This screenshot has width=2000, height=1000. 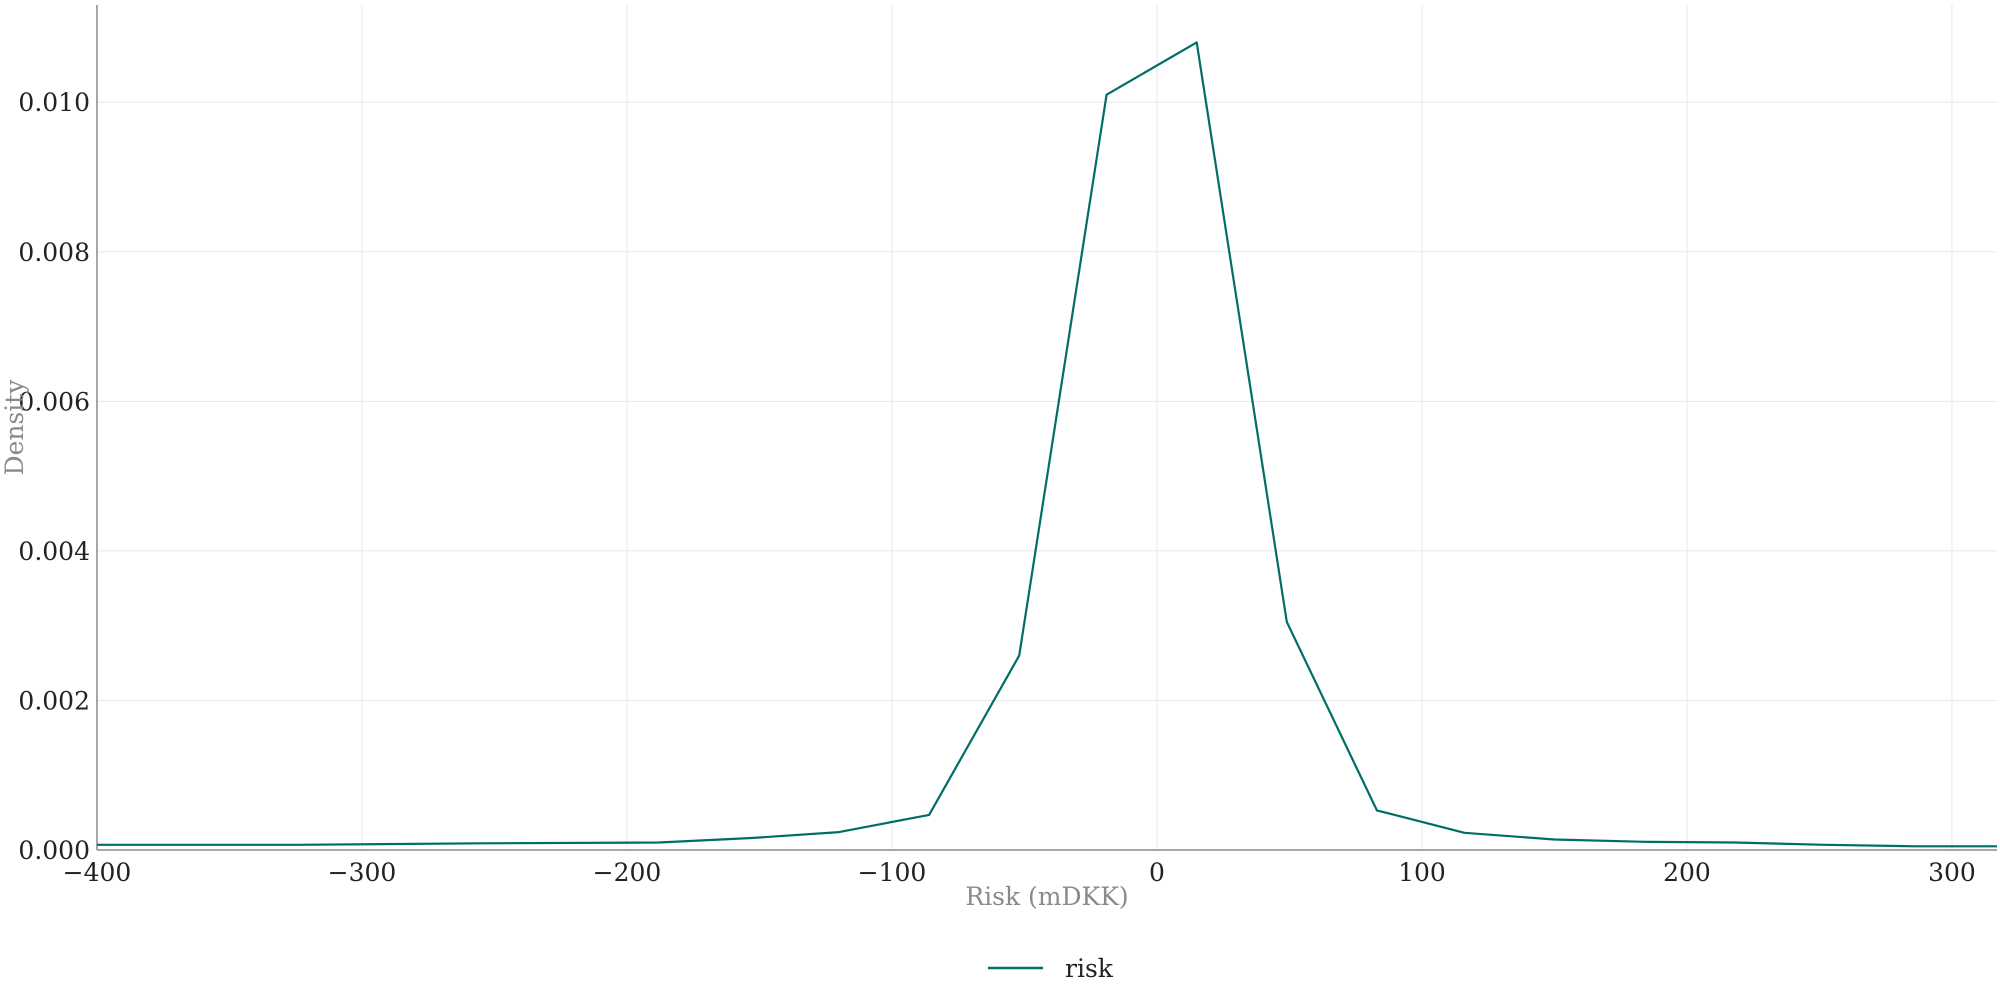 What do you see at coordinates (54, 401) in the screenshot?
I see `y-tick-label: 0.006` at bounding box center [54, 401].